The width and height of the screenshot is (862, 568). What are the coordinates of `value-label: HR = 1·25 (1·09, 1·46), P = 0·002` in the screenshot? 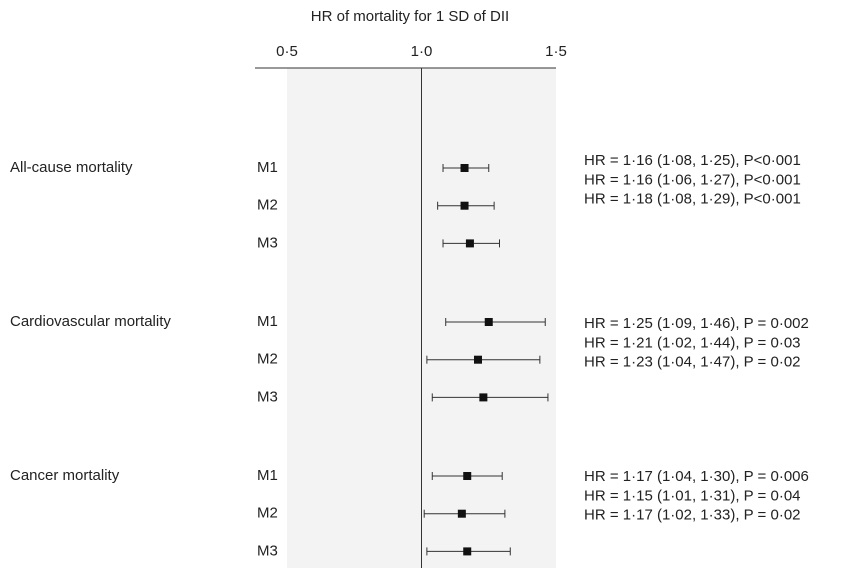 It's located at (696, 323).